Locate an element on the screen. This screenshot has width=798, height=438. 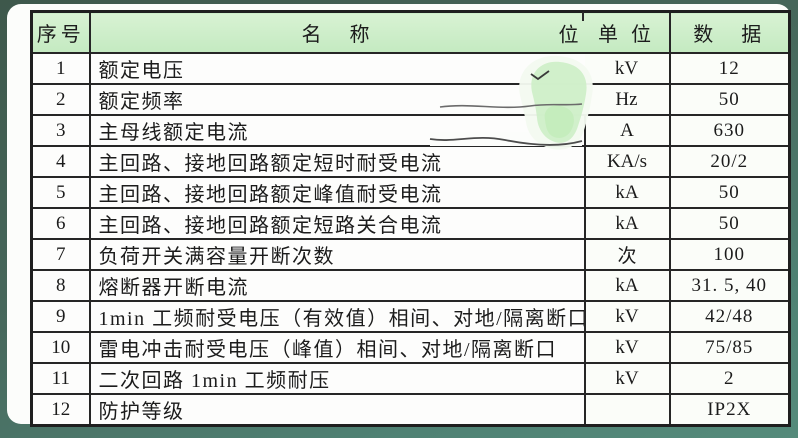
cell-data: 2 is located at coordinates (729, 378).